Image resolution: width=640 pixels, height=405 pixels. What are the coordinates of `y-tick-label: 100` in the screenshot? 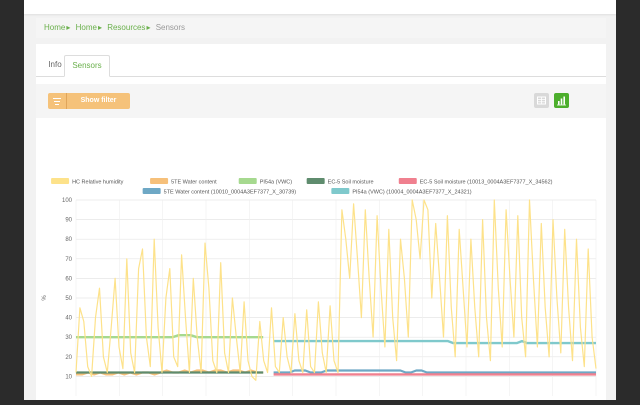 It's located at (67, 201).